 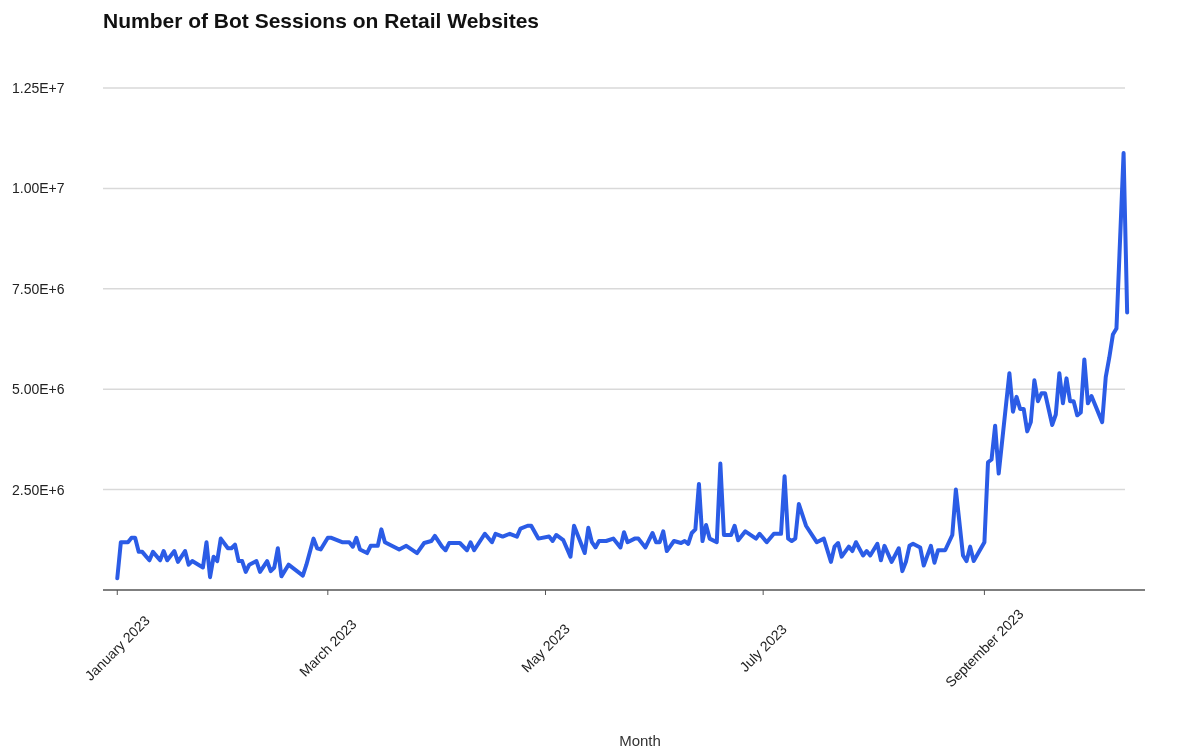 I want to click on y-tick-label: 2.50E+6, so click(x=38, y=489).